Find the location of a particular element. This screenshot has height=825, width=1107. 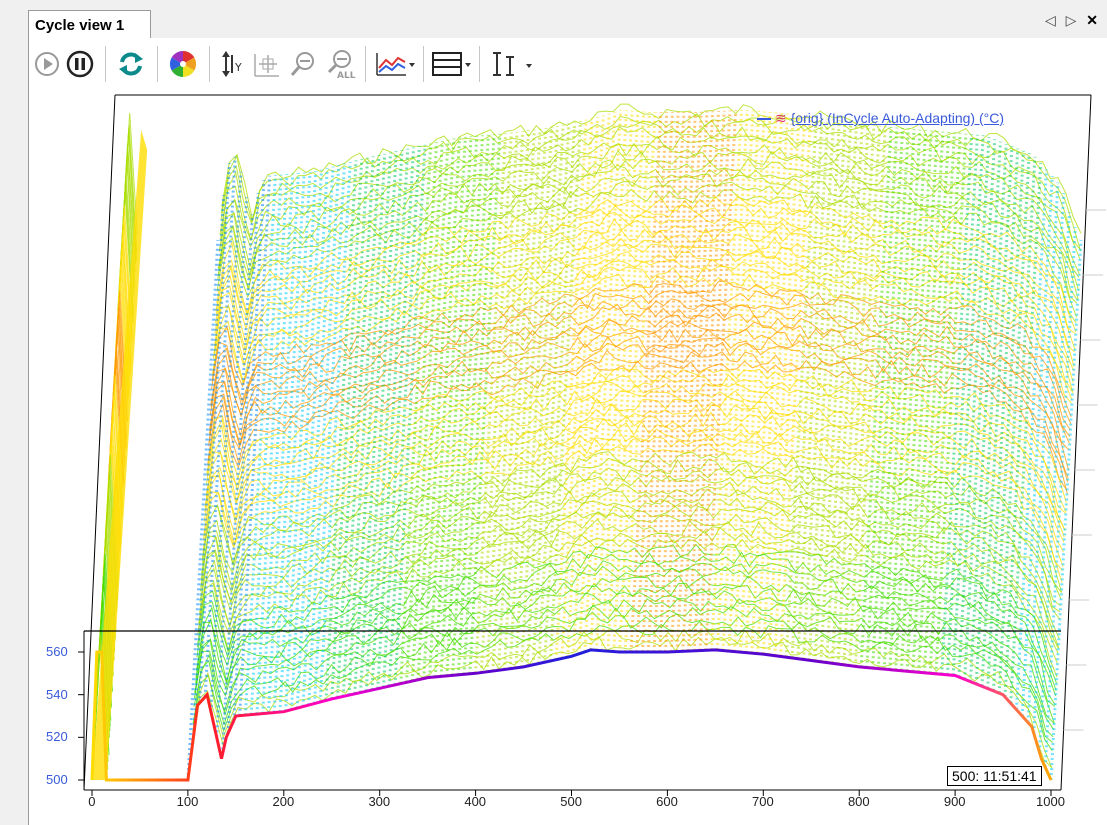

autoscale-y-icon: Y is located at coordinates (232, 64).